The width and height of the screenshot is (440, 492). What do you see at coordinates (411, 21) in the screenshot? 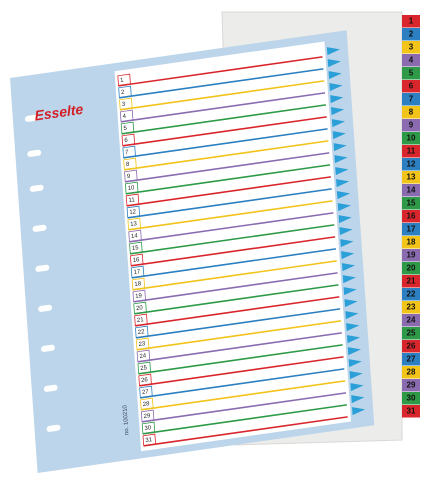
I see `tab-number: 1` at bounding box center [411, 21].